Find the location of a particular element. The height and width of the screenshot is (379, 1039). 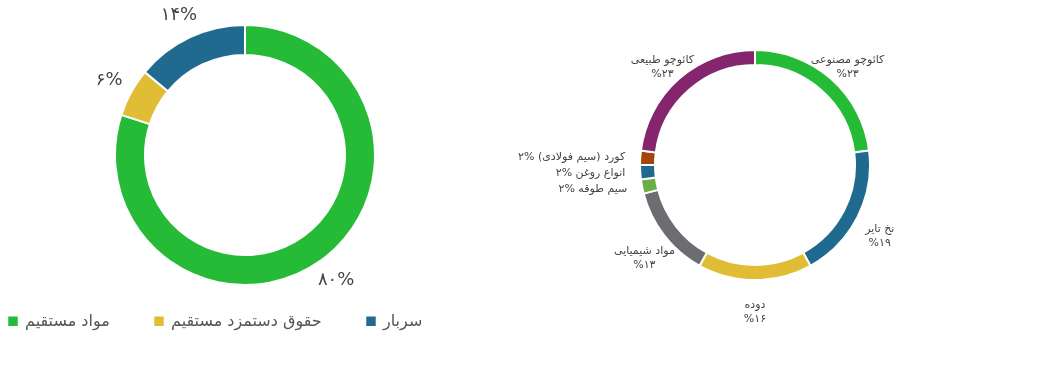

slice-label: نخ تایر is located at coordinates (879, 228).